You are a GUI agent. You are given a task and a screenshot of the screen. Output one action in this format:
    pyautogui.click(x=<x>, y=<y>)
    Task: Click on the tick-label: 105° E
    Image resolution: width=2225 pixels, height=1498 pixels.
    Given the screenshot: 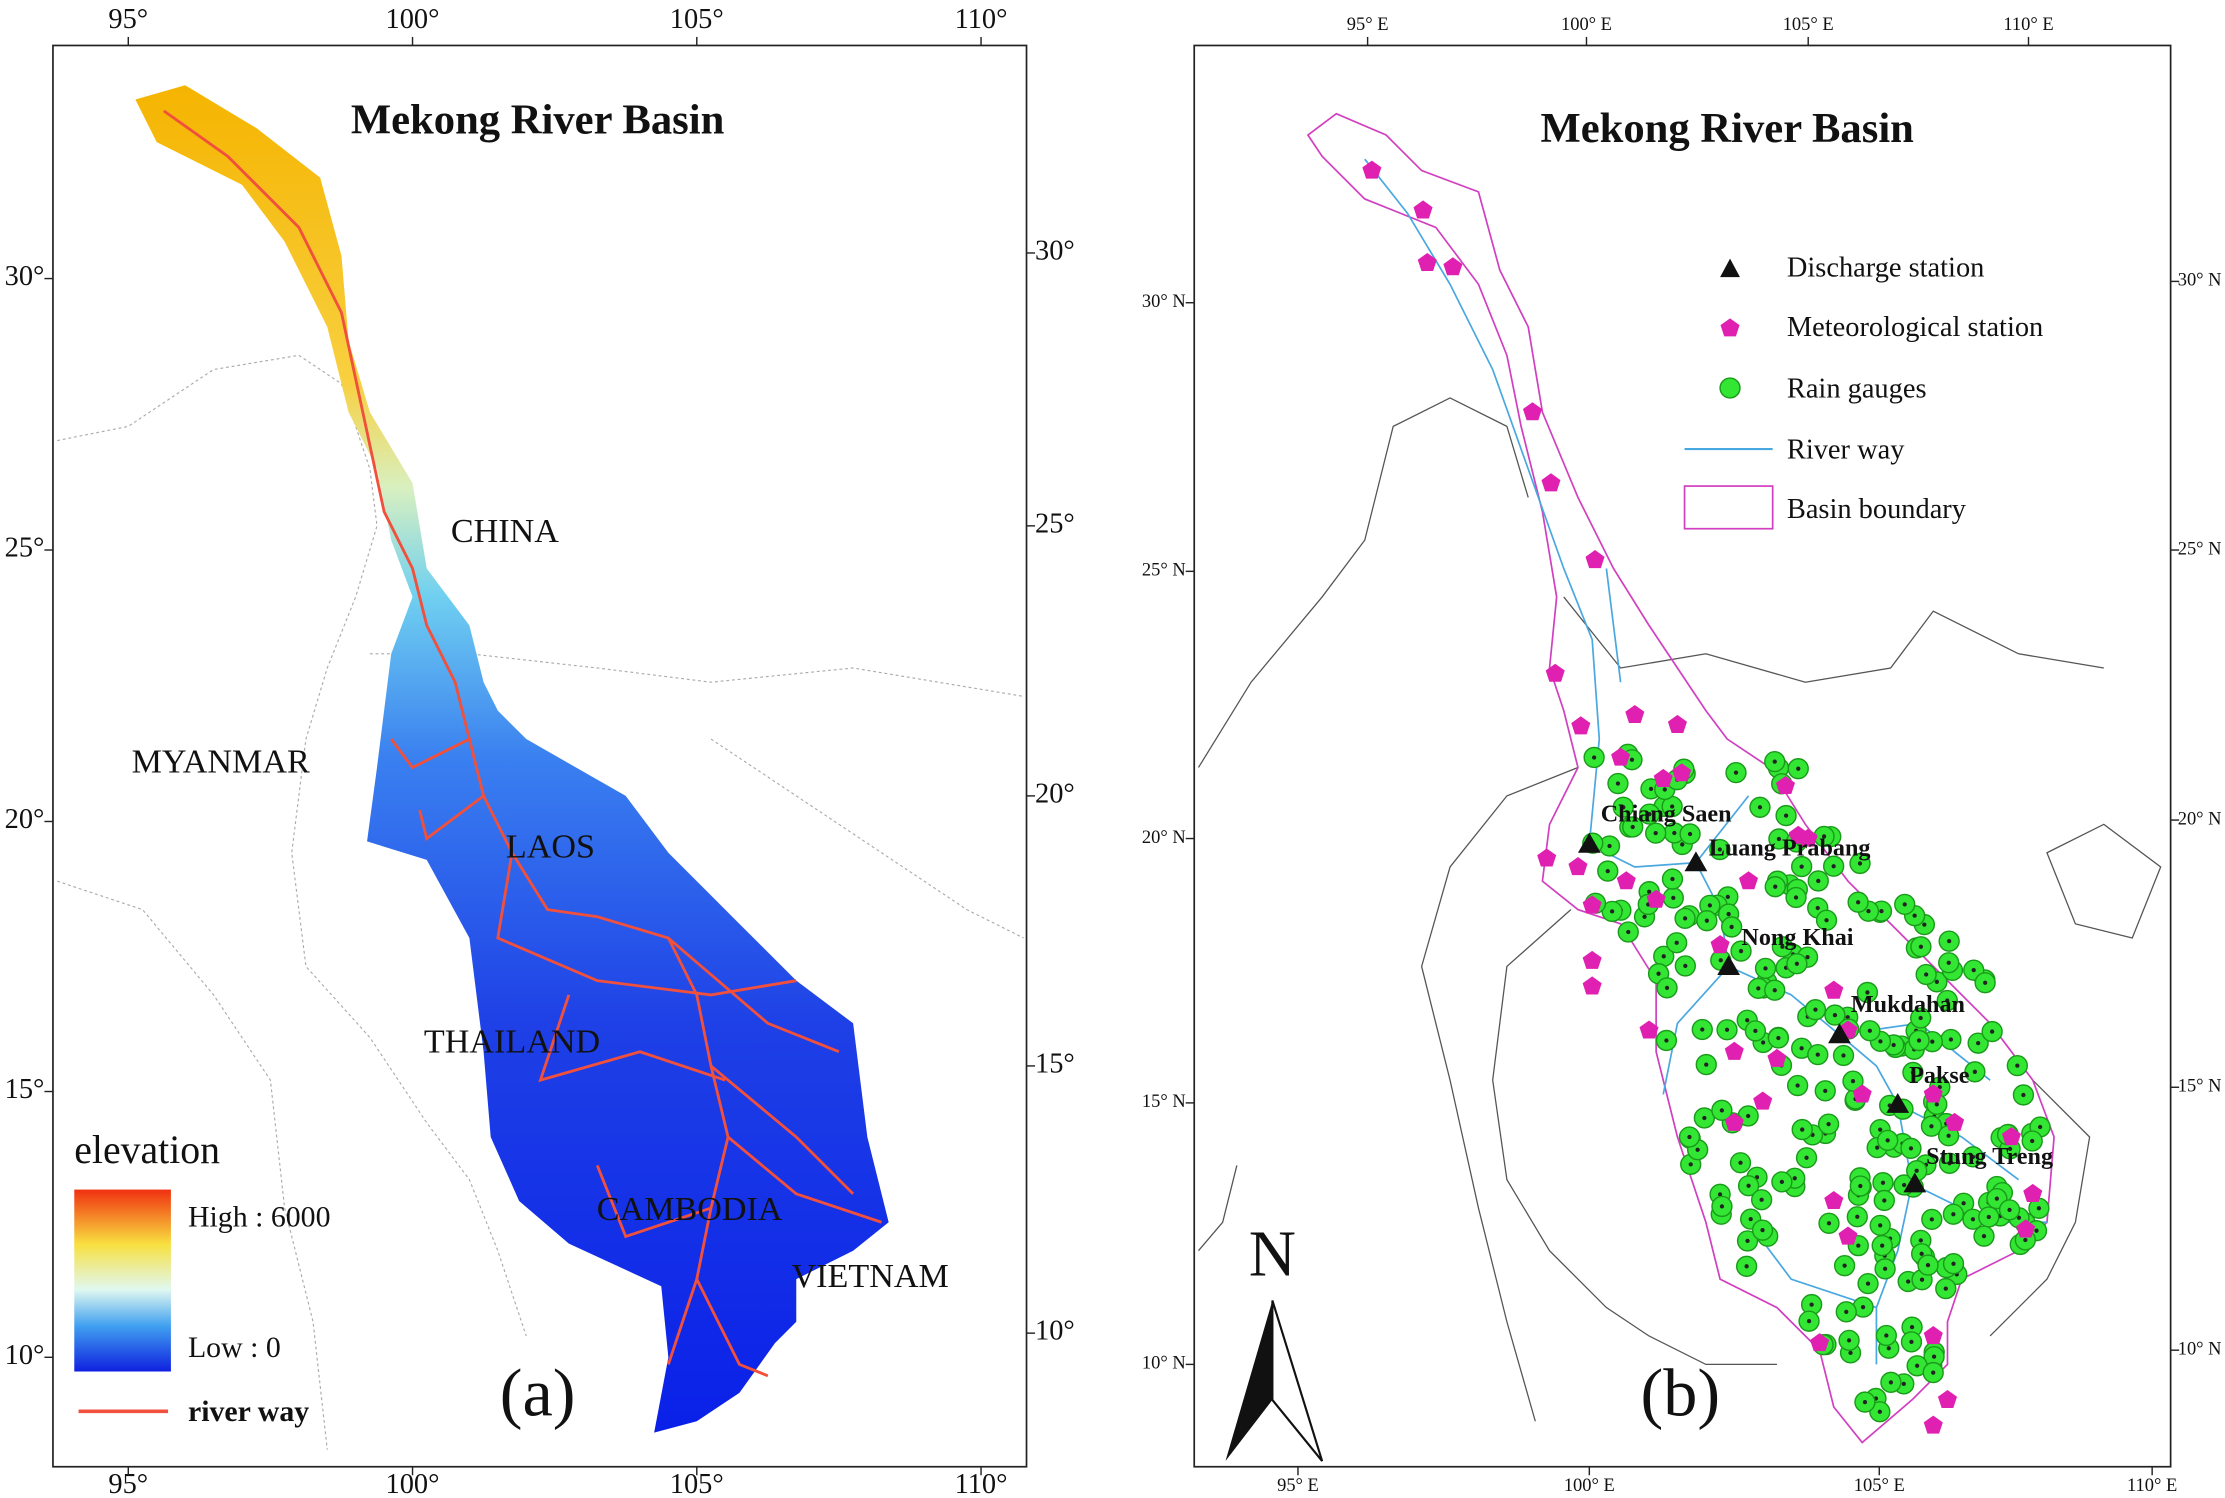 What is the action you would take?
    pyautogui.click(x=1879, y=1485)
    